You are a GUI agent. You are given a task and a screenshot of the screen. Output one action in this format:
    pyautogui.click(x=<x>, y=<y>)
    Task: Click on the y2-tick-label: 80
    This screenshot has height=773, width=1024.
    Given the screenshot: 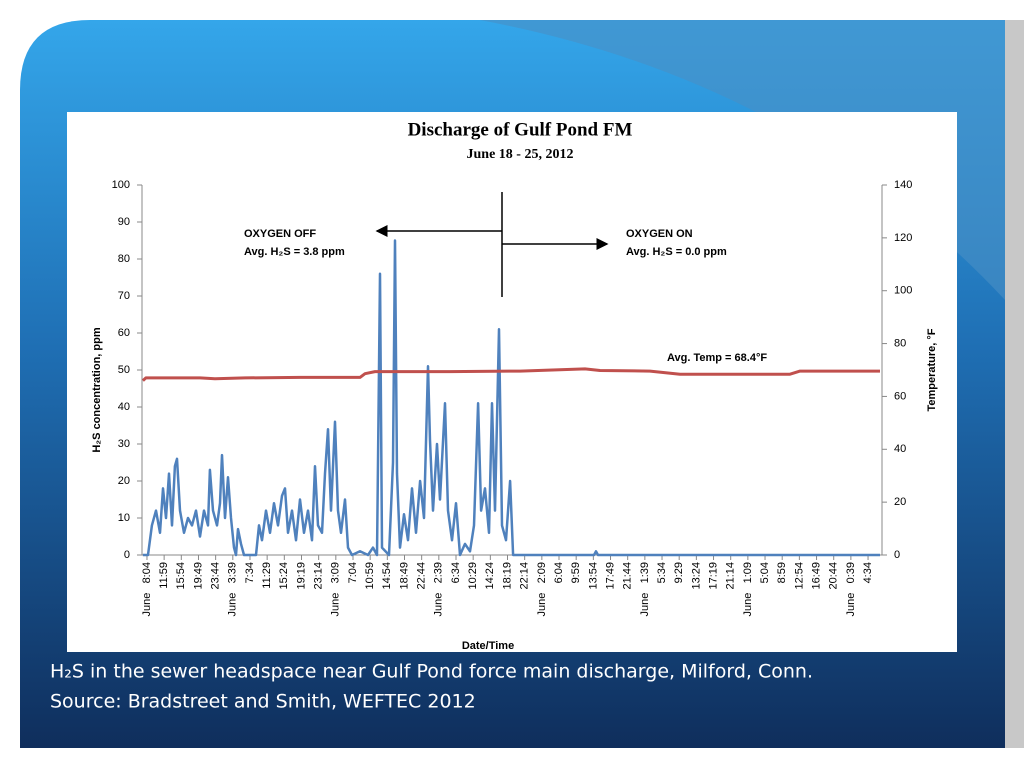 What is the action you would take?
    pyautogui.click(x=900, y=343)
    